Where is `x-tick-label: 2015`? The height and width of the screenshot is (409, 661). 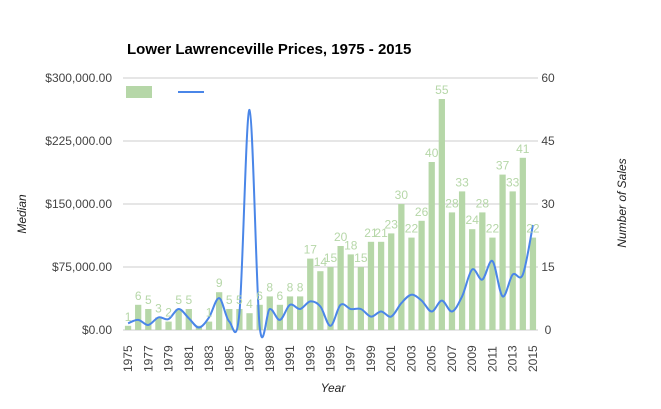 x-tick-label: 2015 is located at coordinates (533, 358).